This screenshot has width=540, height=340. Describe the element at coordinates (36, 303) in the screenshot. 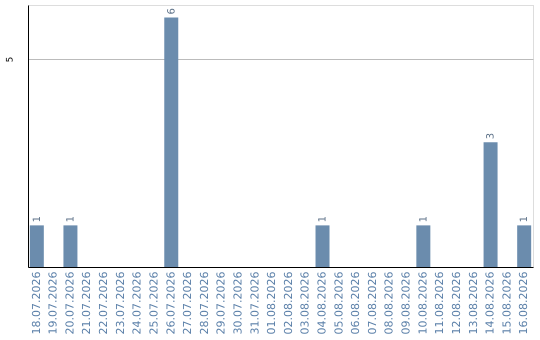

I see `x-tick-label: 18.07.2026` at that location.